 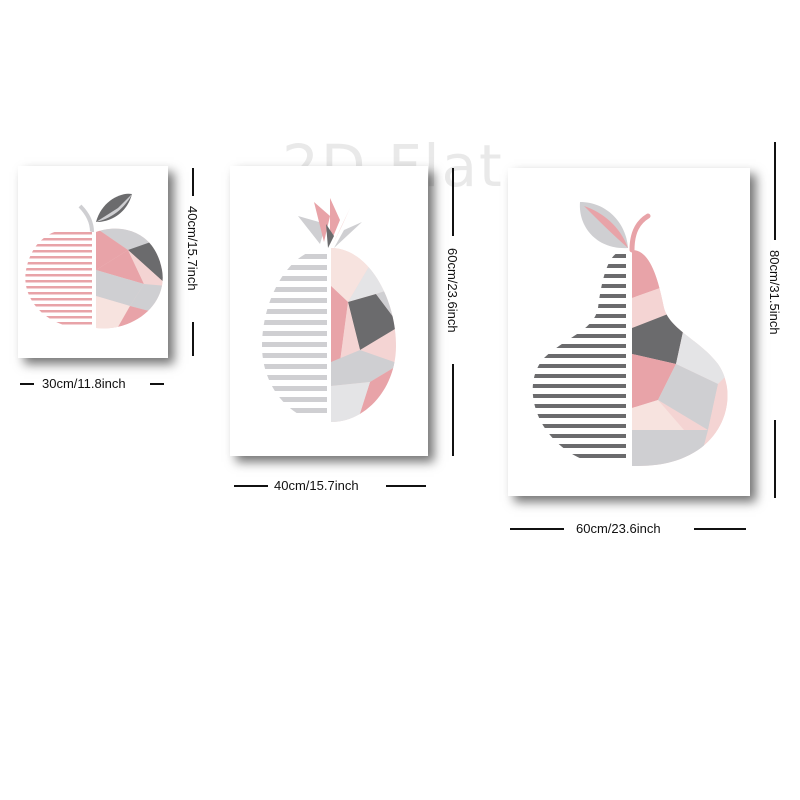 What do you see at coordinates (452, 290) in the screenshot?
I see `pineapple-height-label: 60cm/23.6inch` at bounding box center [452, 290].